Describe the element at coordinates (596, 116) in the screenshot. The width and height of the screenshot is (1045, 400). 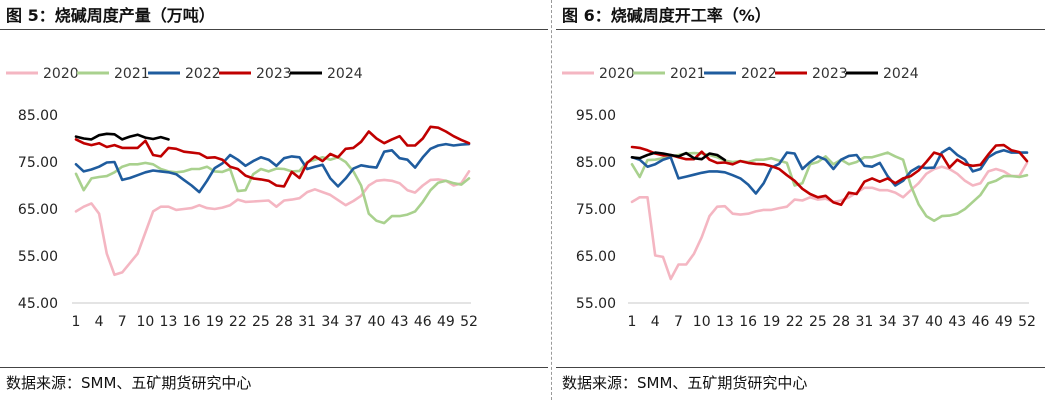
I see `y-tick-label: 95.00` at that location.